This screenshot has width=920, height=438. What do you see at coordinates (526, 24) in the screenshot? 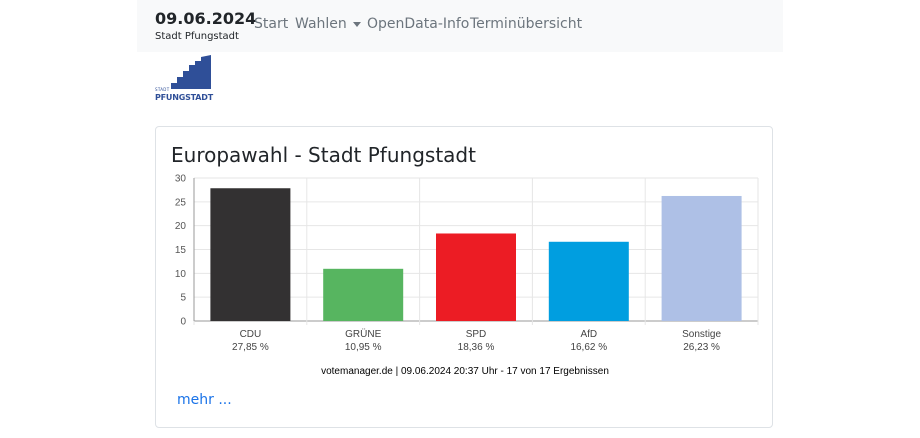
I see `nav-terminuebersicht: Terminübersicht` at bounding box center [526, 24].